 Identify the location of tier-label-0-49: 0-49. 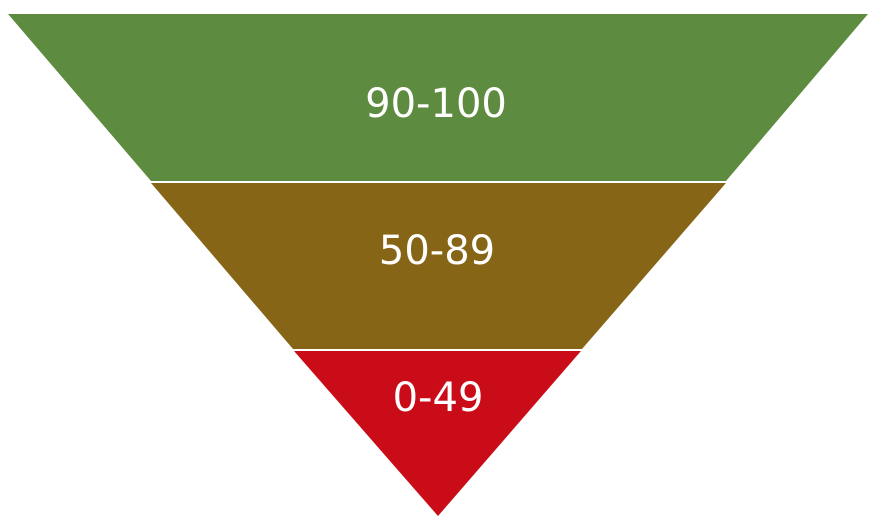
(438, 398).